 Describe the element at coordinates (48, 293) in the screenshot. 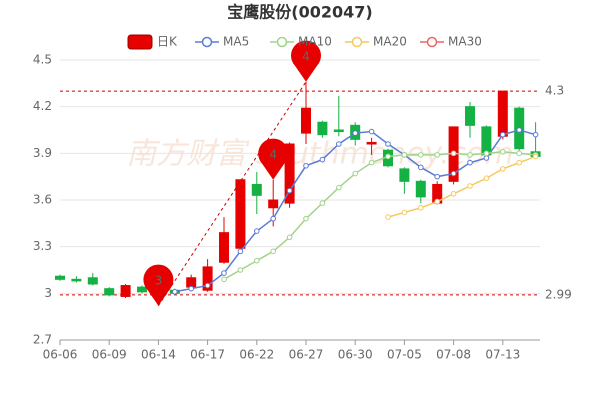

I see `y-tick-label: 3` at that location.